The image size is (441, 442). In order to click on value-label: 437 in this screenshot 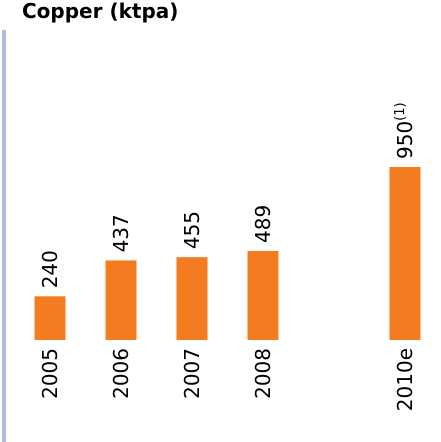, I will do `click(121, 233)`.